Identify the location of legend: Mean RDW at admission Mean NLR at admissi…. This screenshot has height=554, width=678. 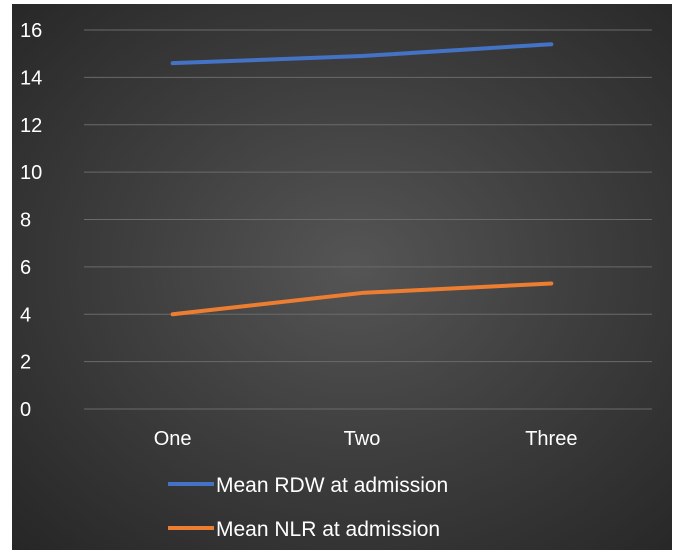
(308, 507).